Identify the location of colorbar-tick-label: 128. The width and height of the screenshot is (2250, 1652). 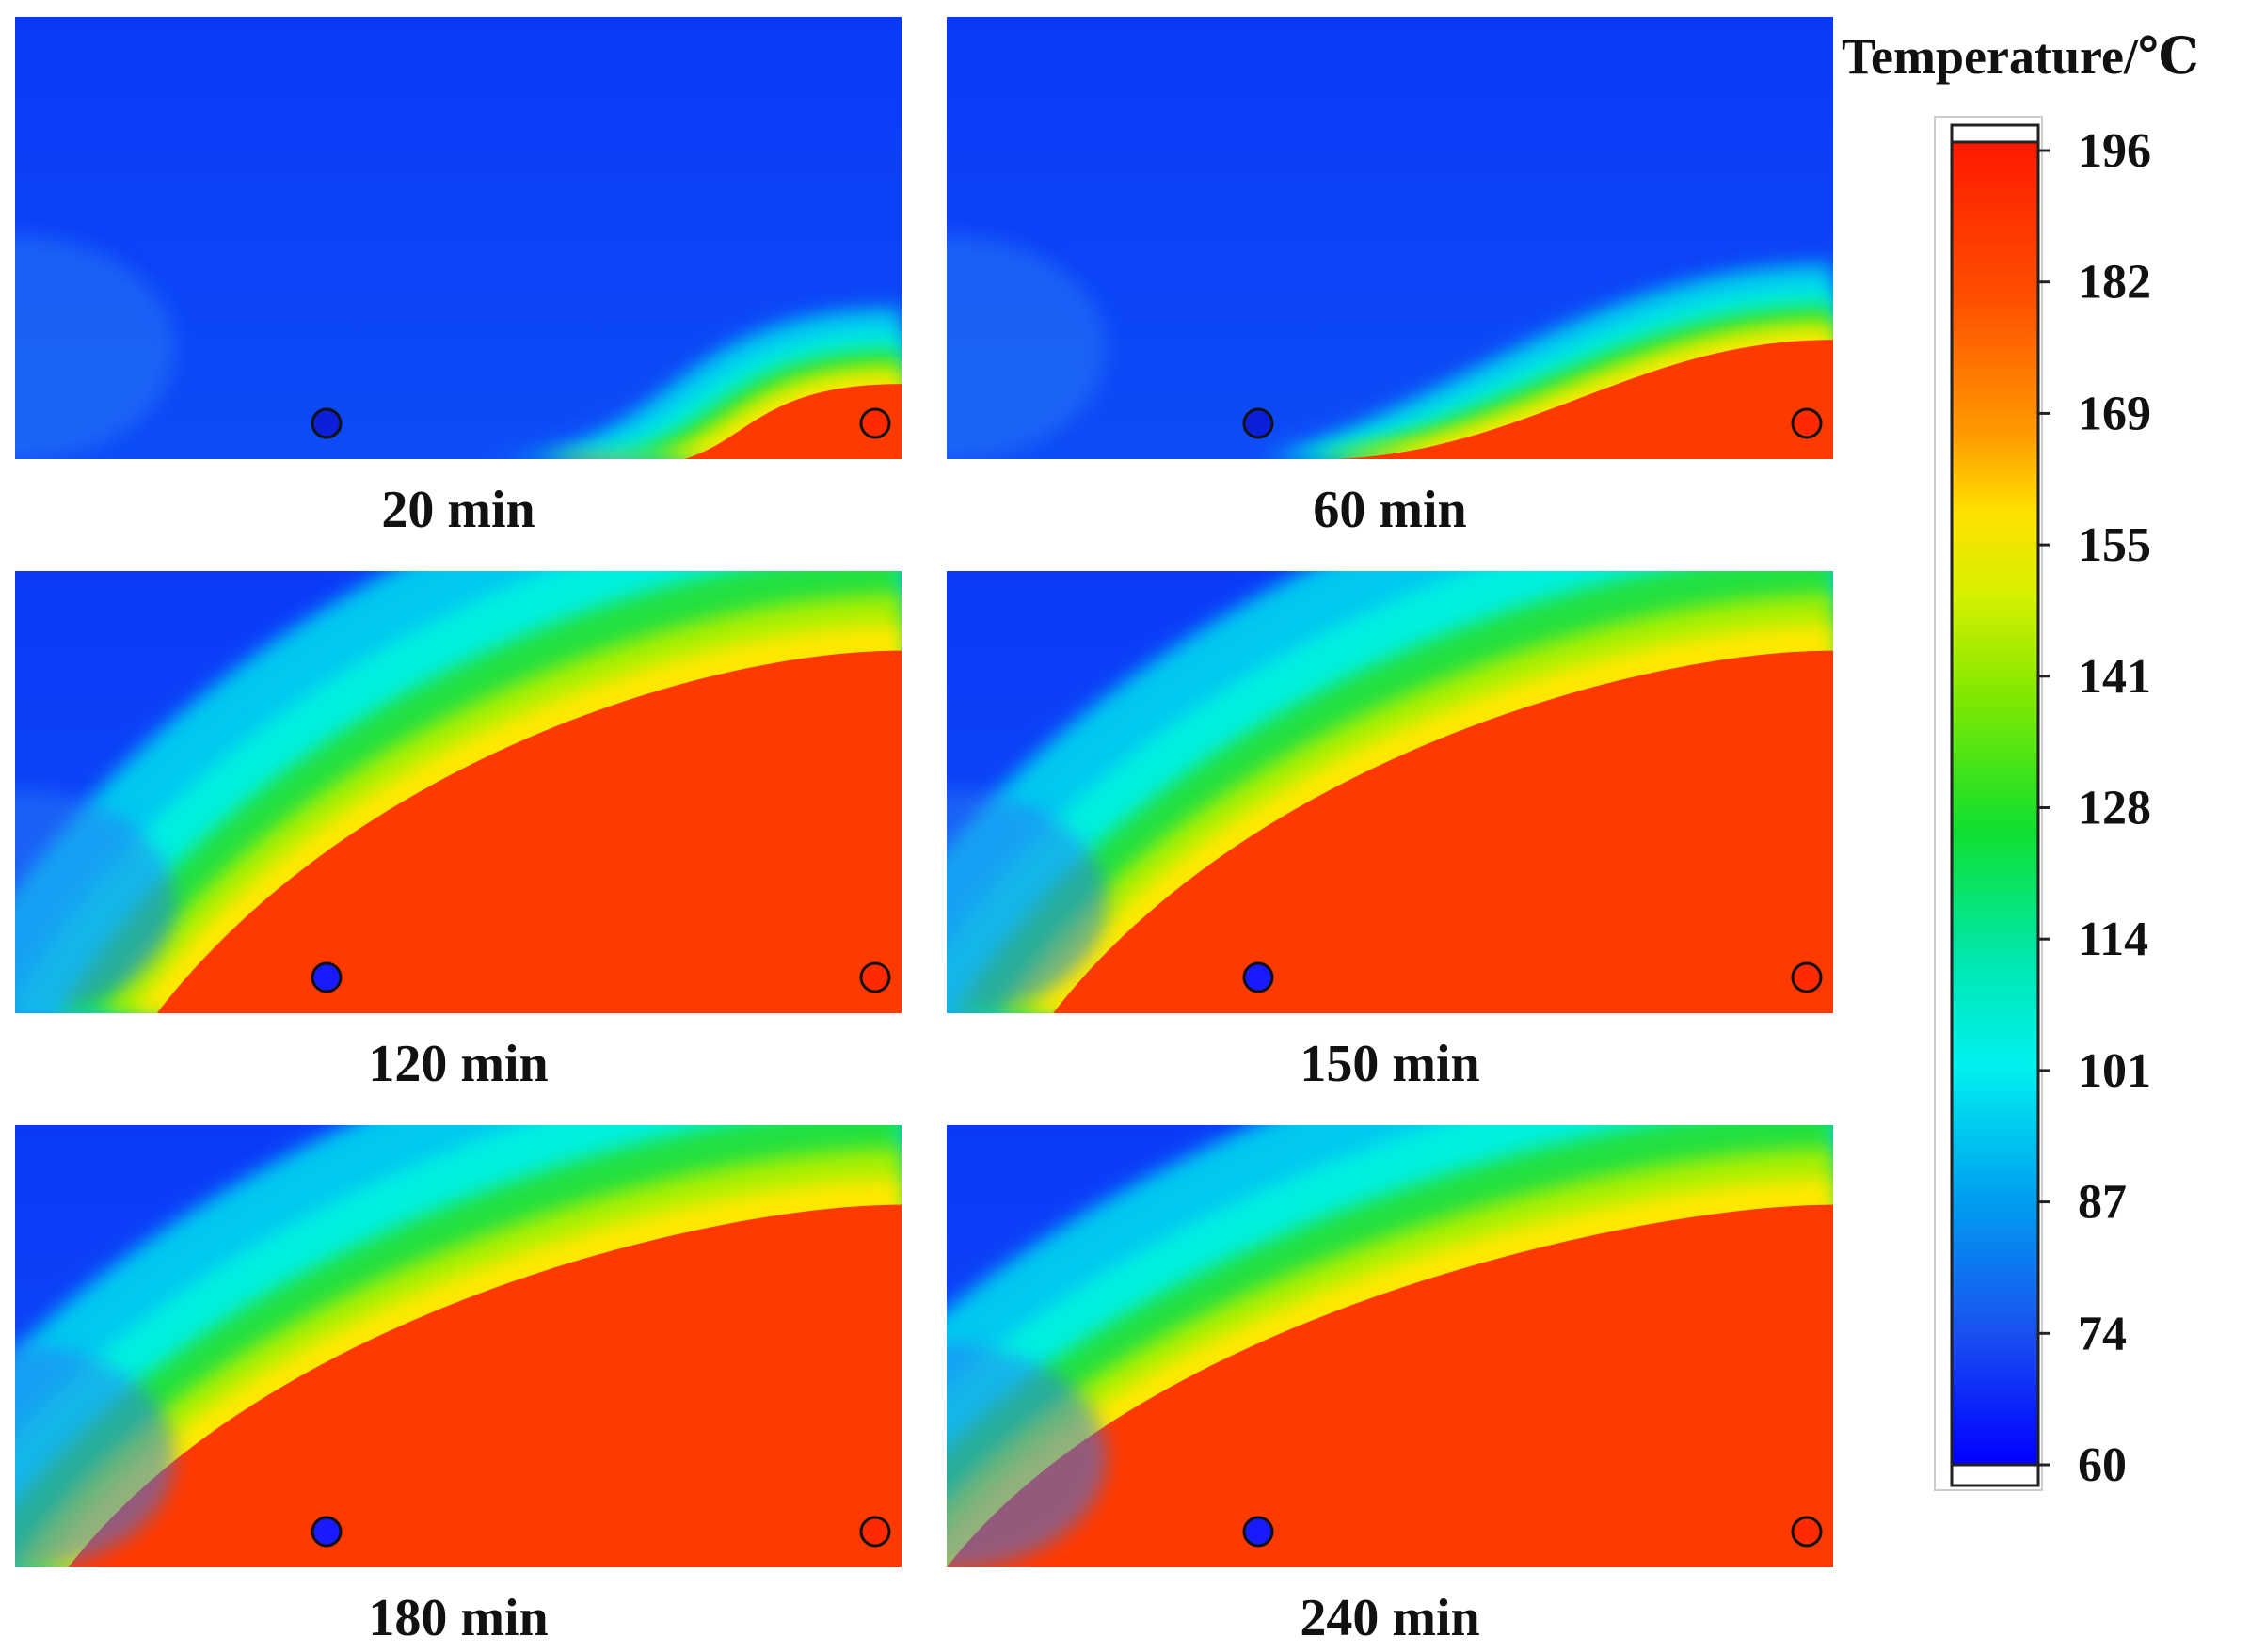
(2114, 808).